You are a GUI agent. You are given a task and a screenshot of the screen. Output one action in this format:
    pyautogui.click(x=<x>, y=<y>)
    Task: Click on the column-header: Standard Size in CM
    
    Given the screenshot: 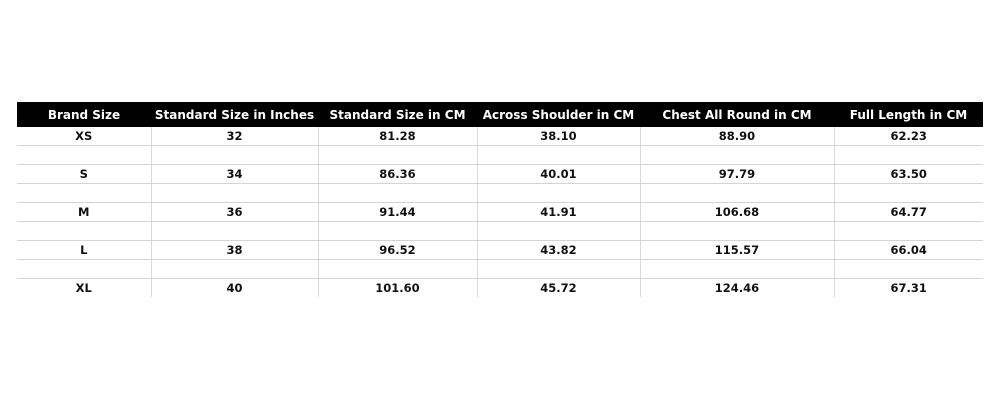 What is the action you would take?
    pyautogui.click(x=397, y=114)
    